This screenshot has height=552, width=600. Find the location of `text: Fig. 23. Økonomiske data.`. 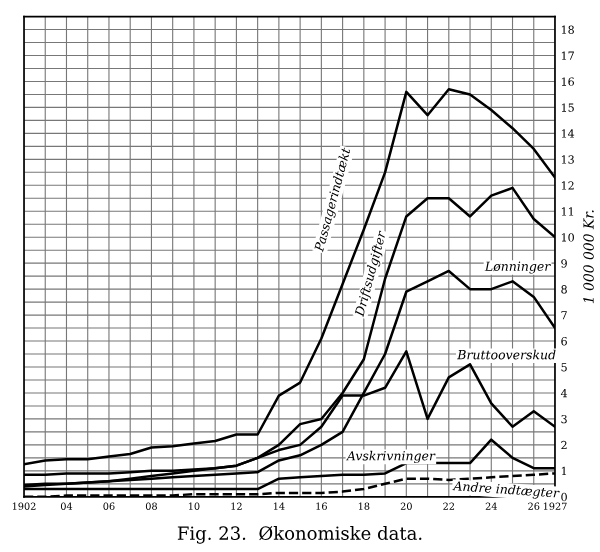

text: Fig. 23. Økonomiske data. is located at coordinates (299, 534).